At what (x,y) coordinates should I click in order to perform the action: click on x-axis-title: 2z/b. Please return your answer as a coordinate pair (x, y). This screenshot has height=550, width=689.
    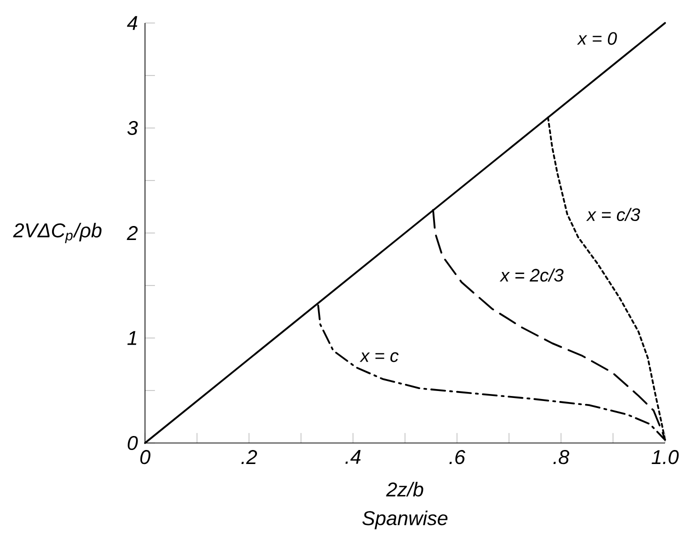
    Looking at the image, I should click on (405, 489).